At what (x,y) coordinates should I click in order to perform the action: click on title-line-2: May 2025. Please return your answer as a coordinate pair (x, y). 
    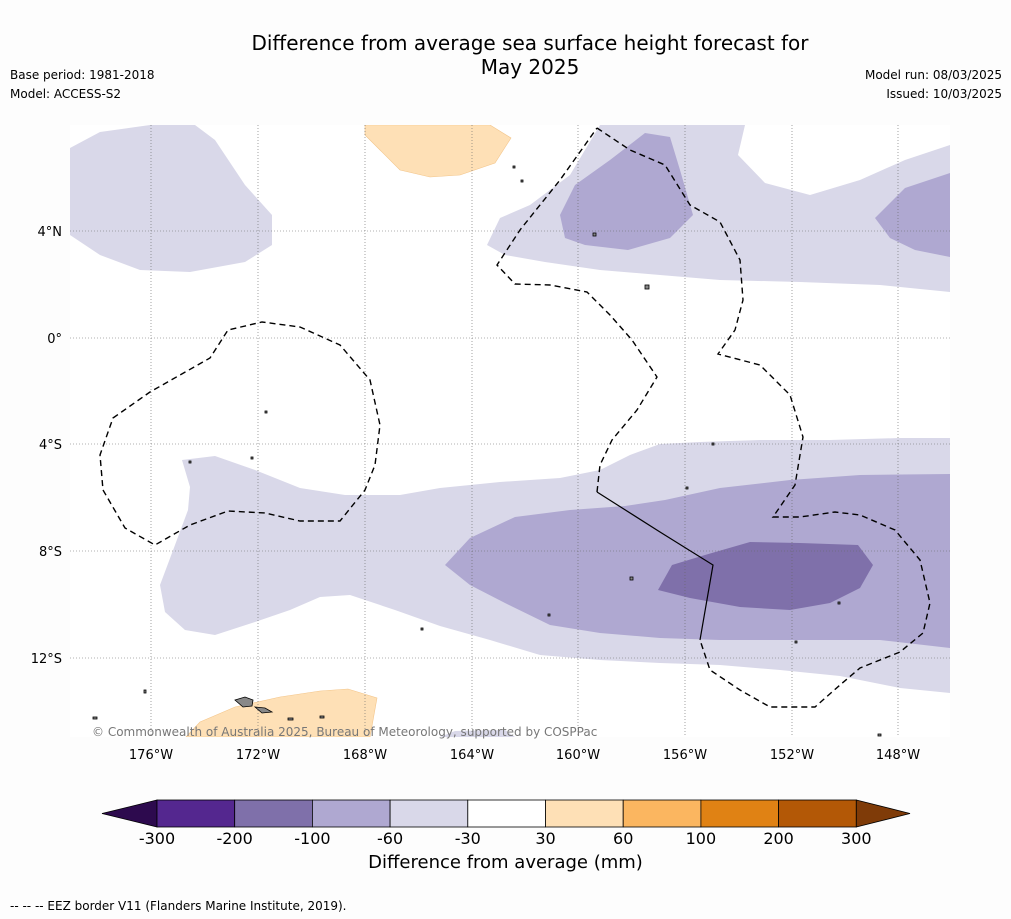
    Looking at the image, I should click on (530, 67).